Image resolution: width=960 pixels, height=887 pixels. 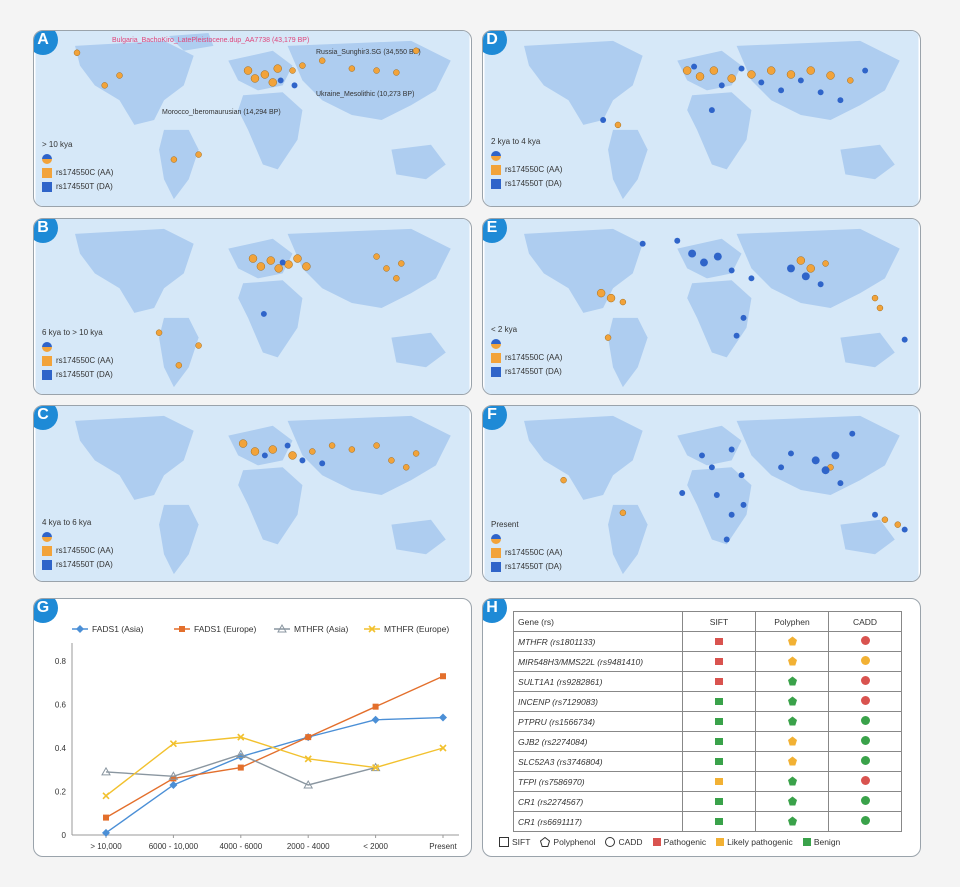 What do you see at coordinates (118, 629) in the screenshot?
I see `legend-label: FADS1 (Asia)` at bounding box center [118, 629].